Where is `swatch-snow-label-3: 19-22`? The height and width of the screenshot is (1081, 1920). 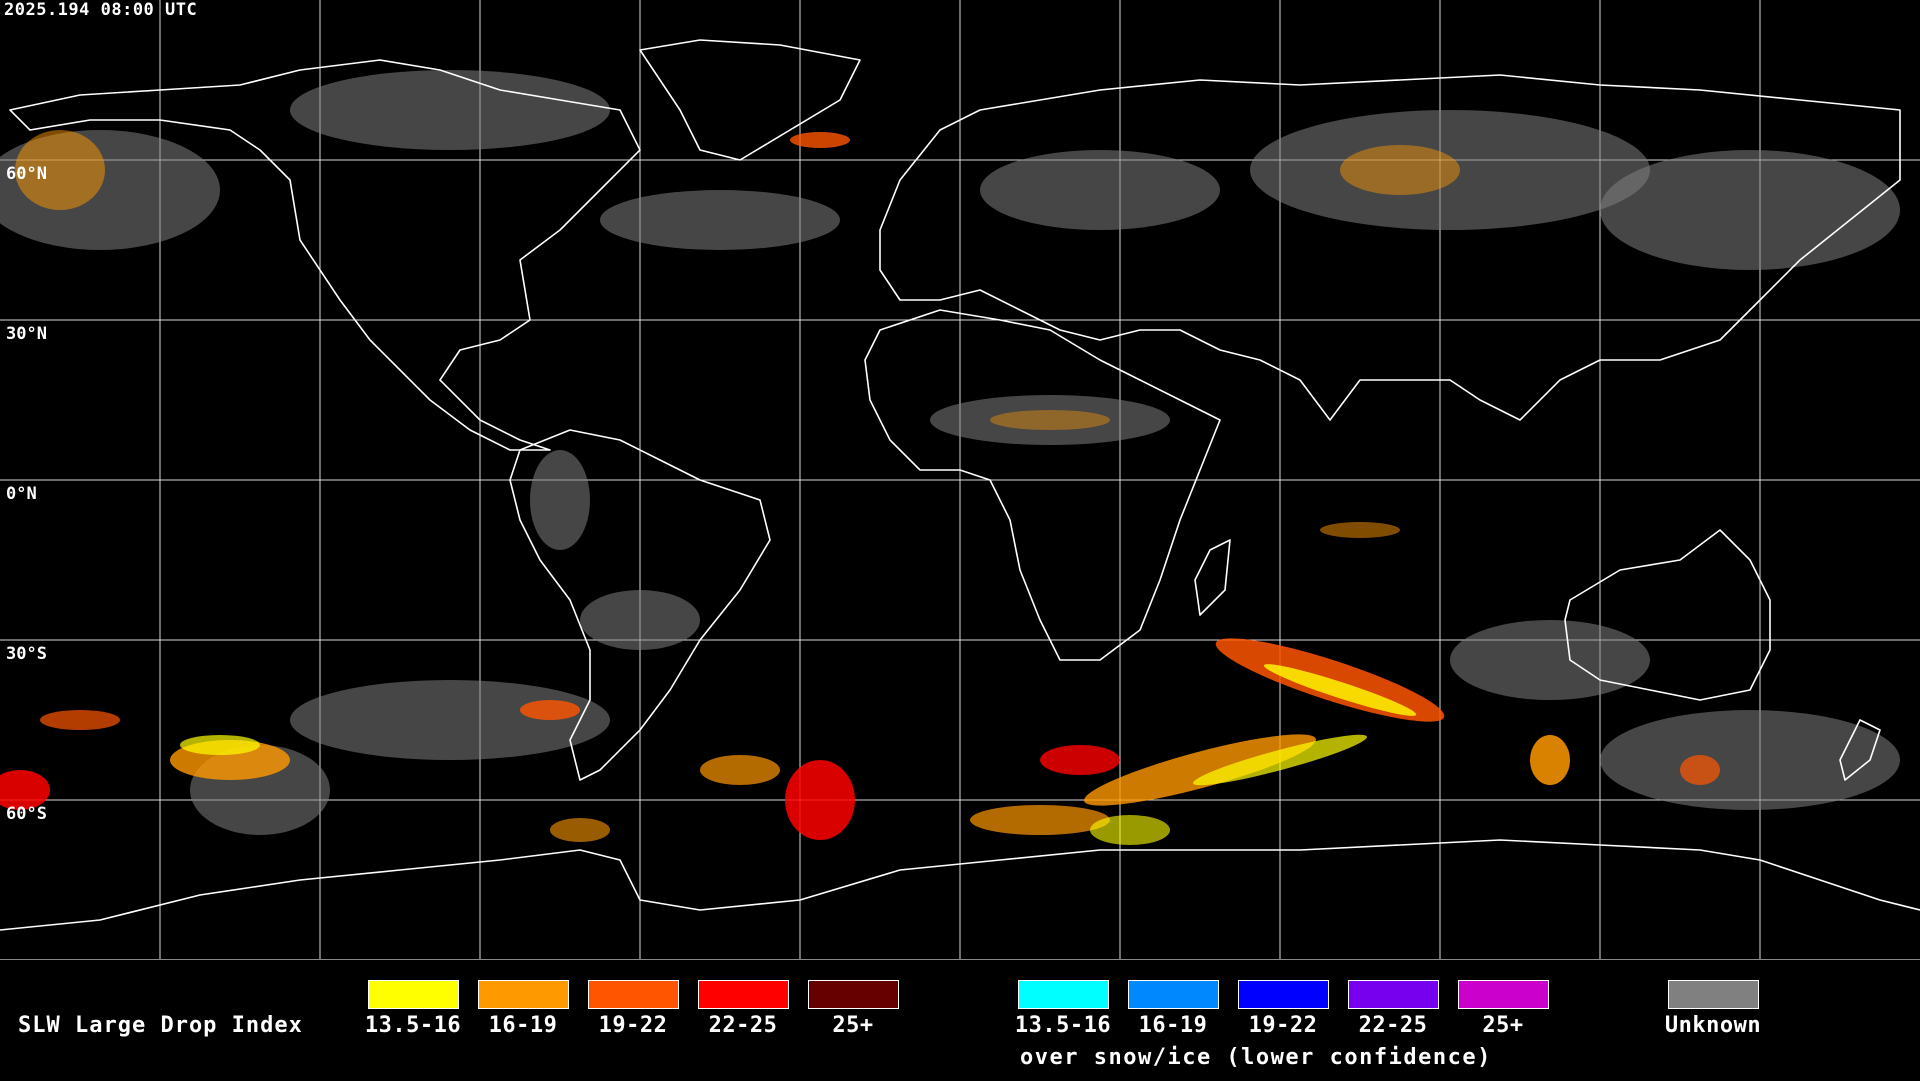
swatch-snow-label-3: 19-22 is located at coordinates (1283, 1025).